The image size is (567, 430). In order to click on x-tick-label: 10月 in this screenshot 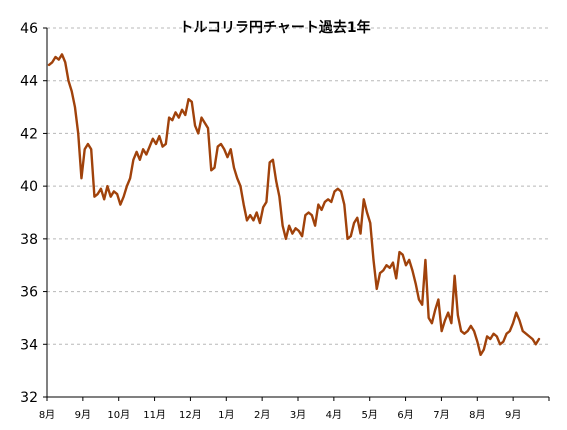, I will do `click(118, 415)`.